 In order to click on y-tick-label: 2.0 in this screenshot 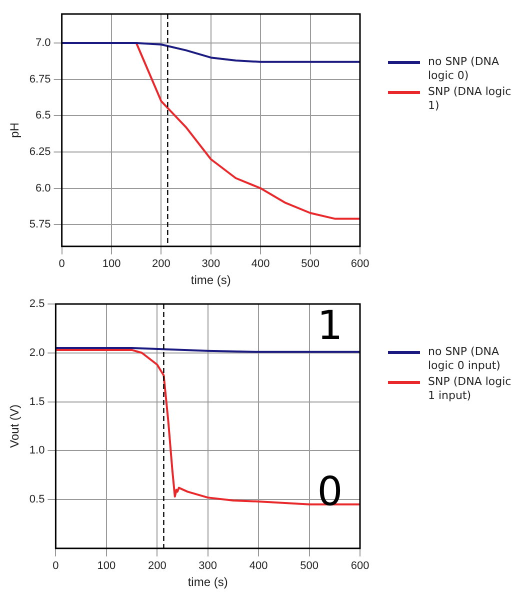, I will do `click(37, 352)`.